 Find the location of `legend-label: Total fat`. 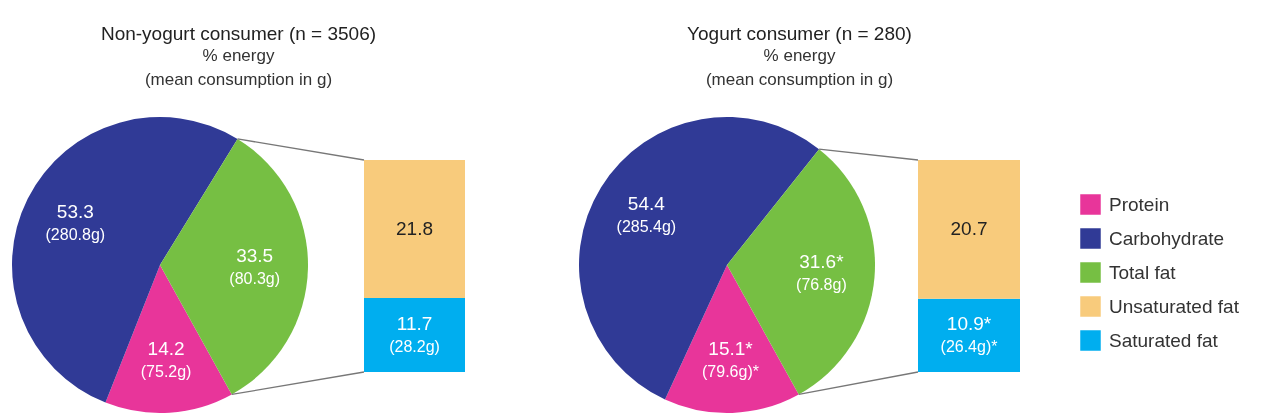

legend-label: Total fat is located at coordinates (1143, 272).